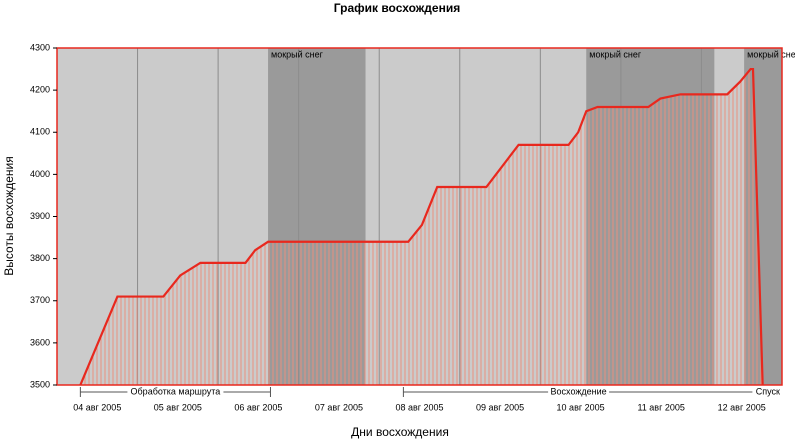  Describe the element at coordinates (40, 300) in the screenshot. I see `y-tick-label: 3700` at that location.